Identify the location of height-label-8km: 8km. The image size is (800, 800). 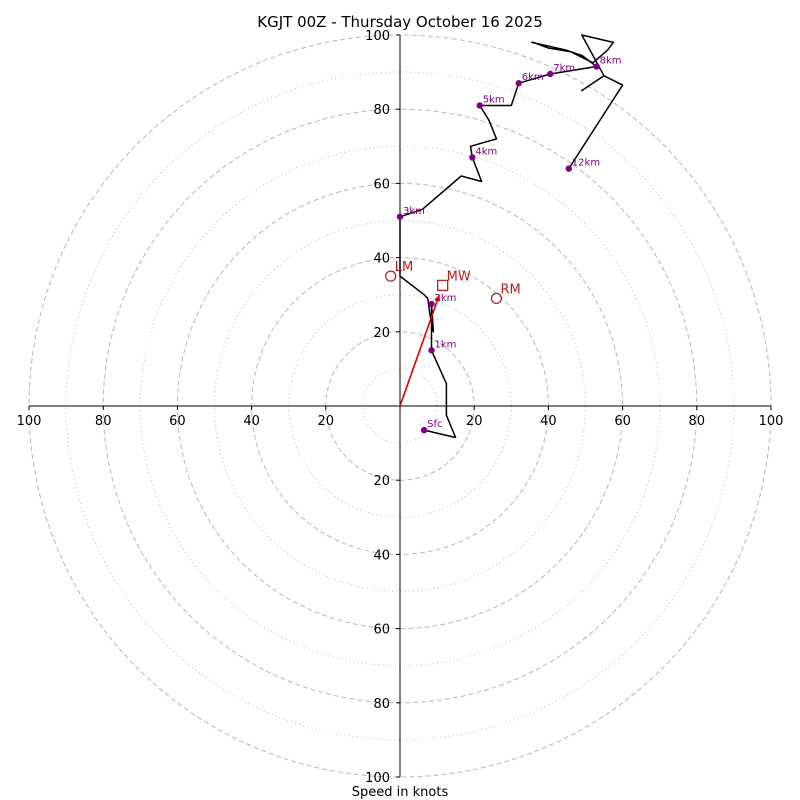
(611, 61).